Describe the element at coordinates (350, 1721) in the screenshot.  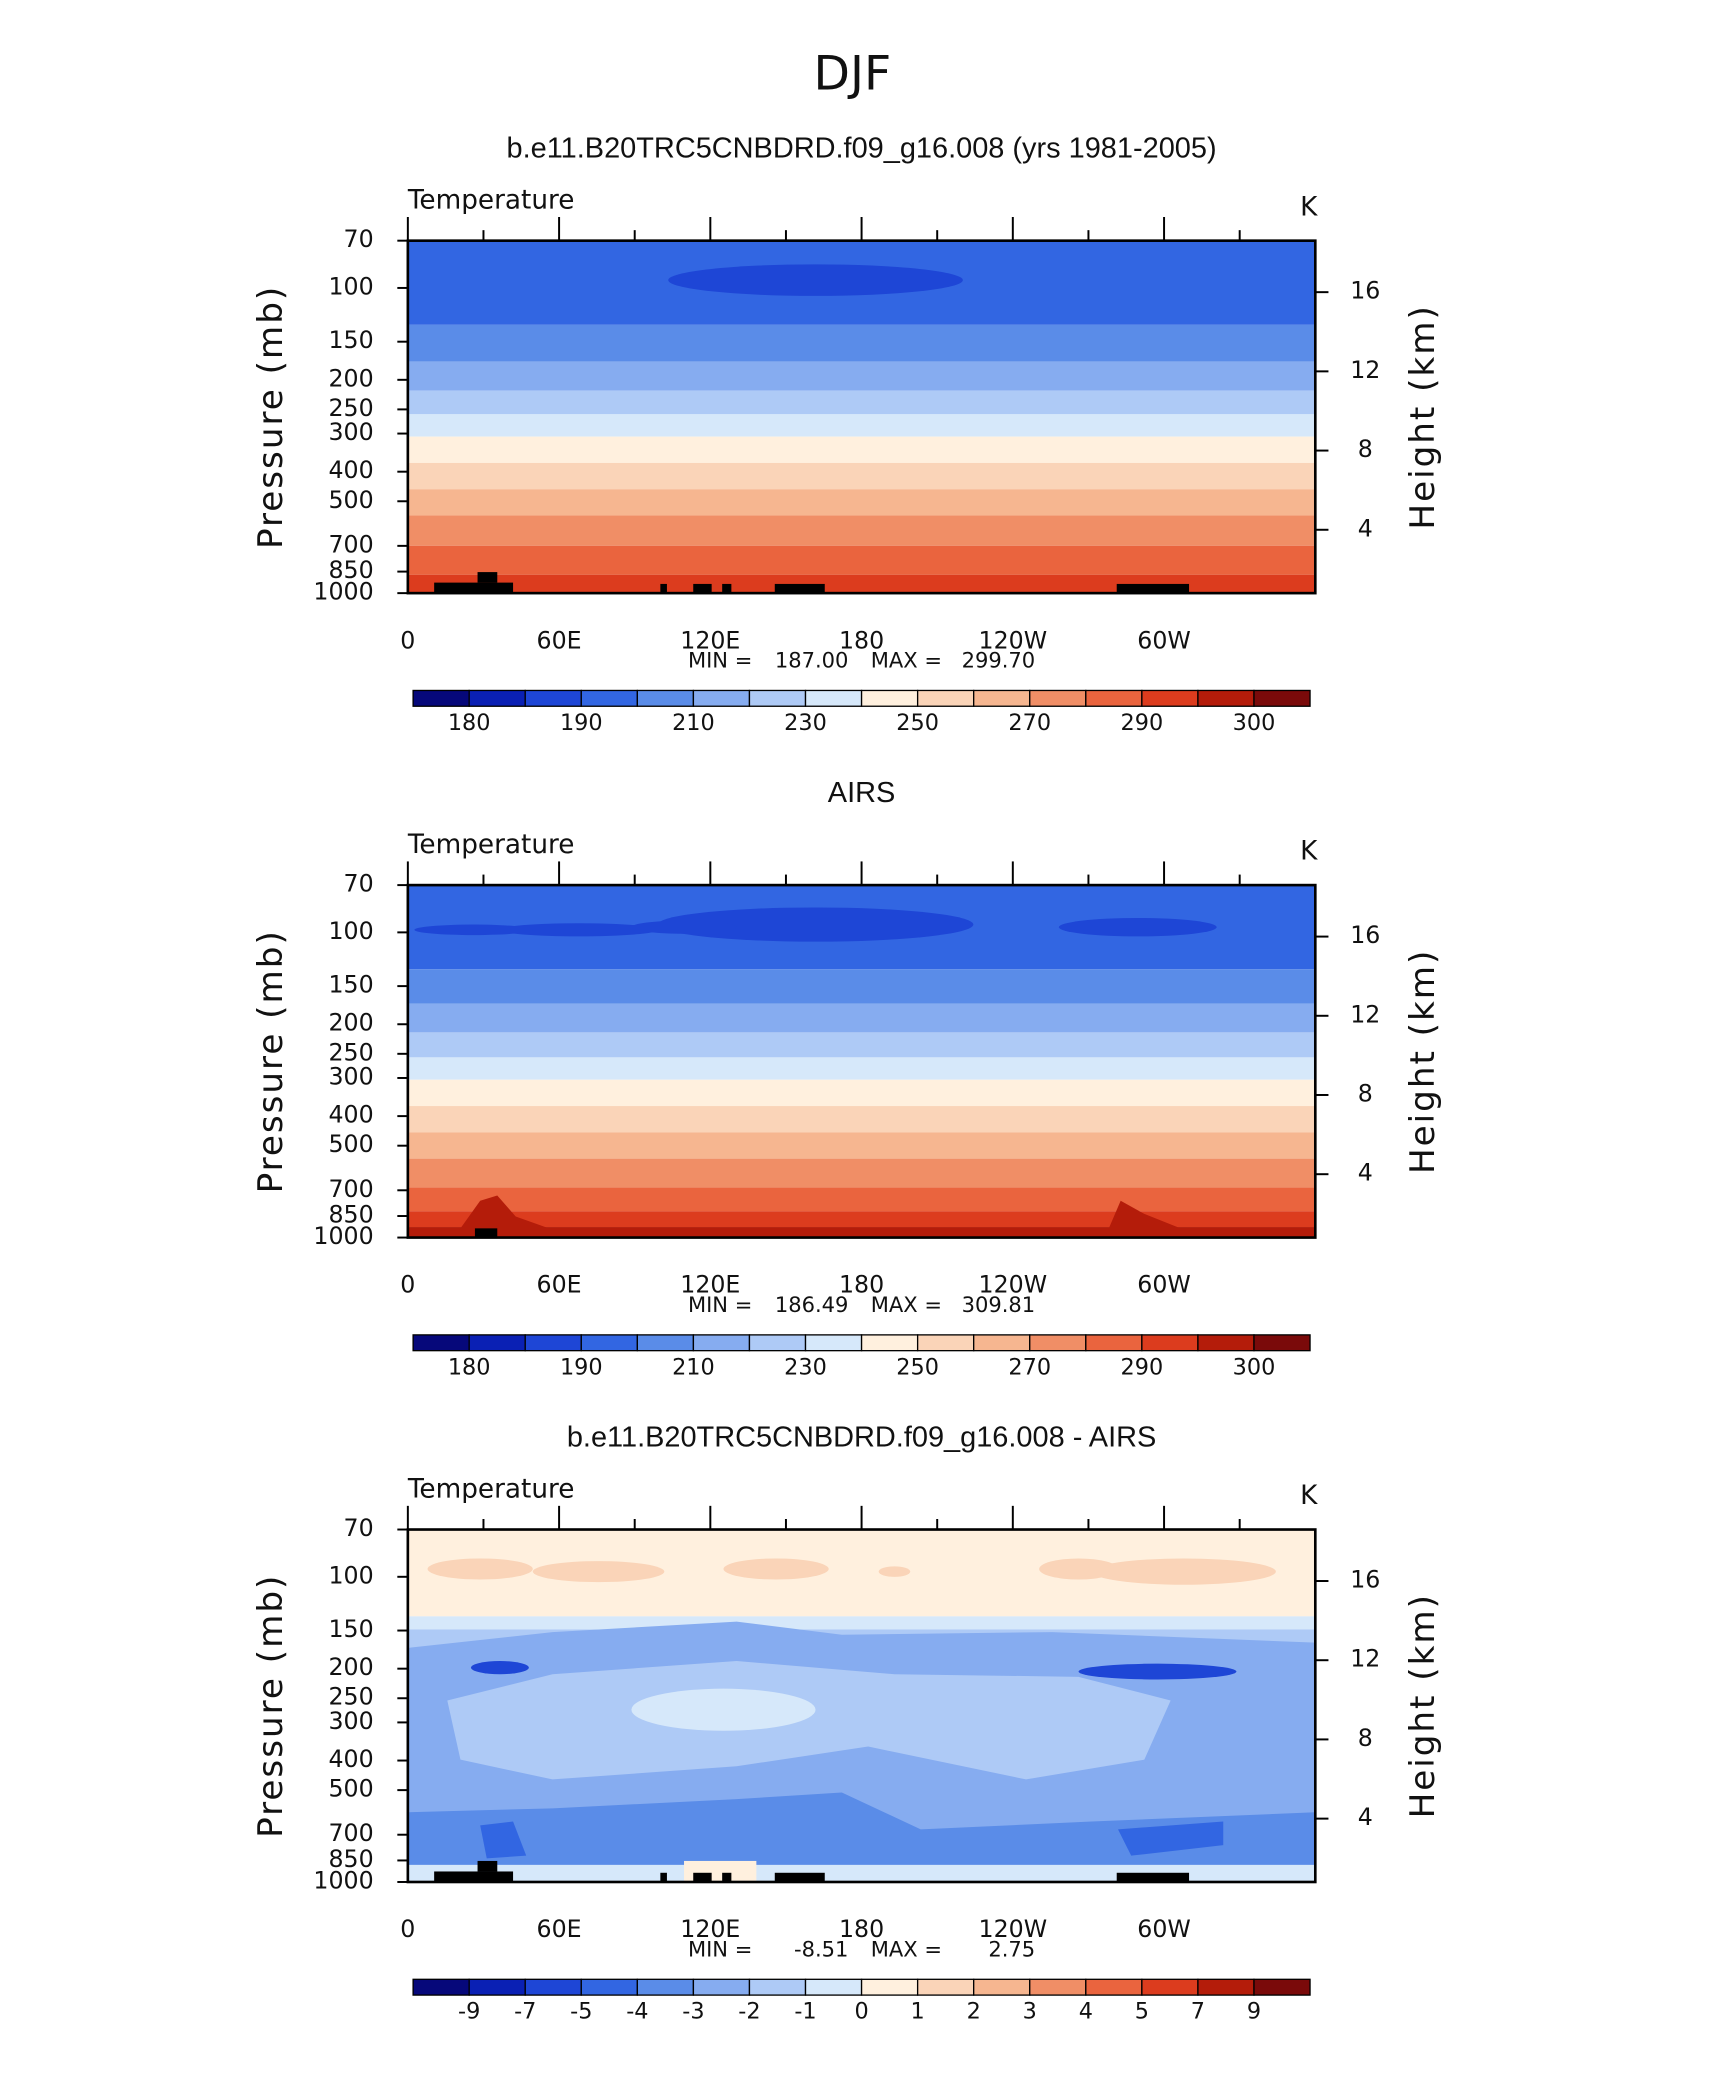
I see `y-tick-label: 300` at that location.